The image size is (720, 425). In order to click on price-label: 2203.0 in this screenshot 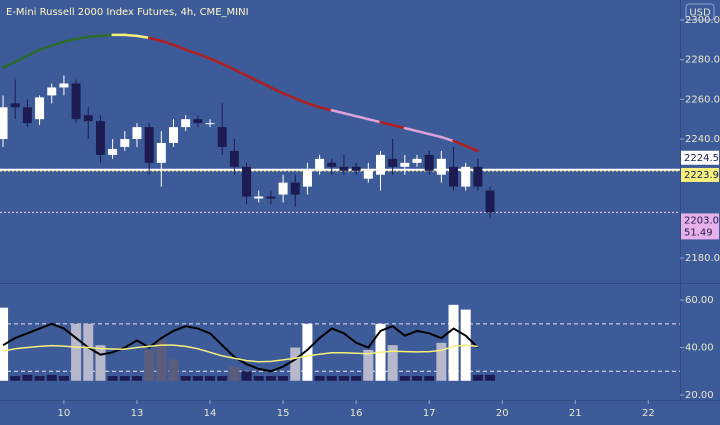, I will do `click(701, 220)`.